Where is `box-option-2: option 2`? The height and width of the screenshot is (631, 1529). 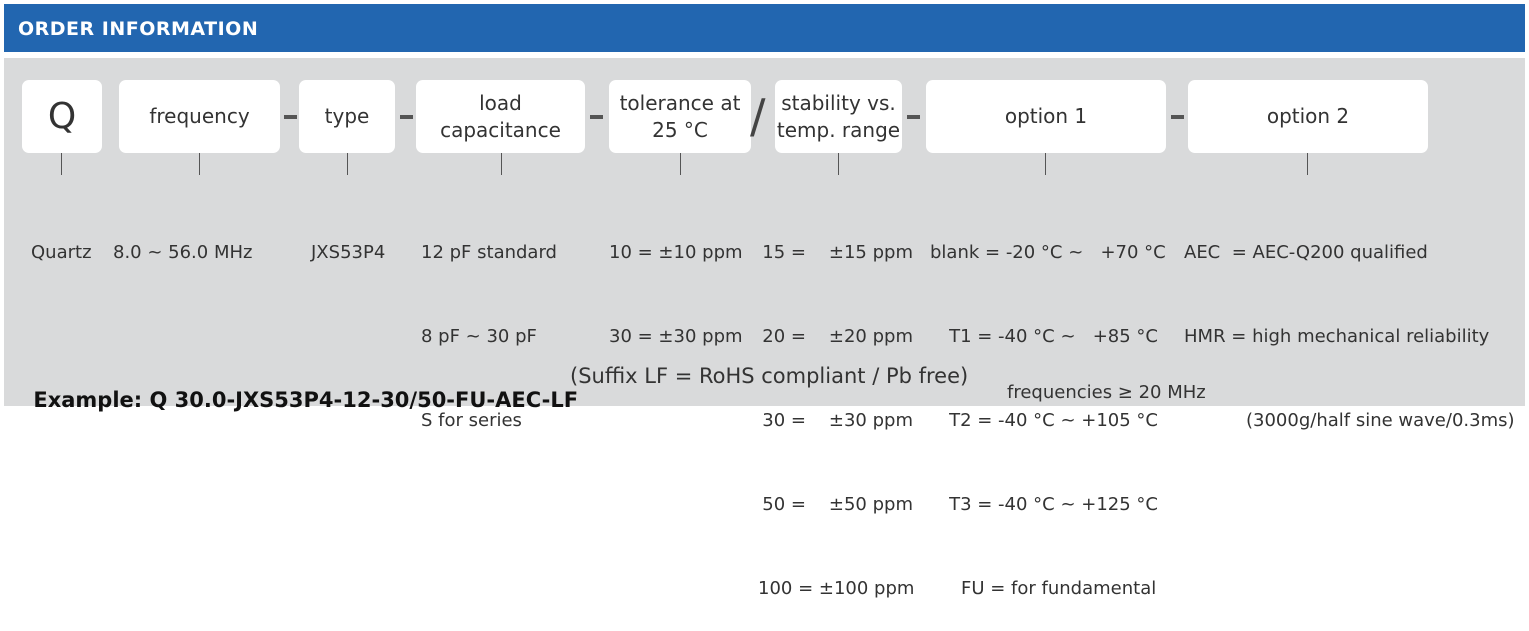 box-option-2: option 2 is located at coordinates (1308, 116).